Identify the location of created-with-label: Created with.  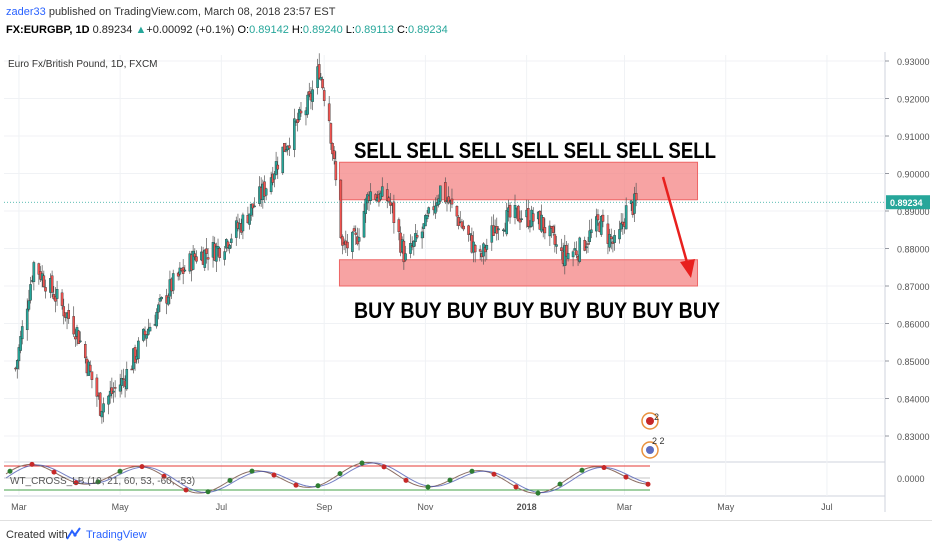
(37, 535).